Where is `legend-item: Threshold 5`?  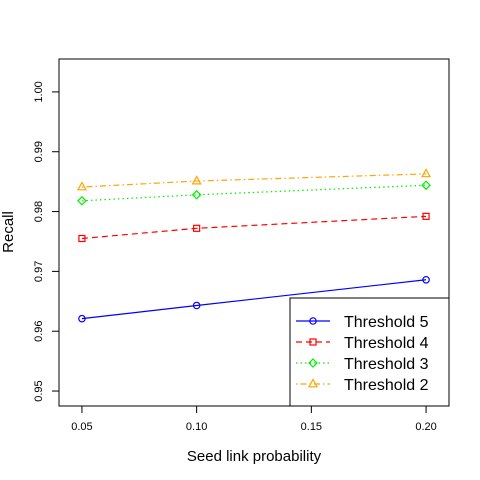
legend-item: Threshold 5 is located at coordinates (362, 322).